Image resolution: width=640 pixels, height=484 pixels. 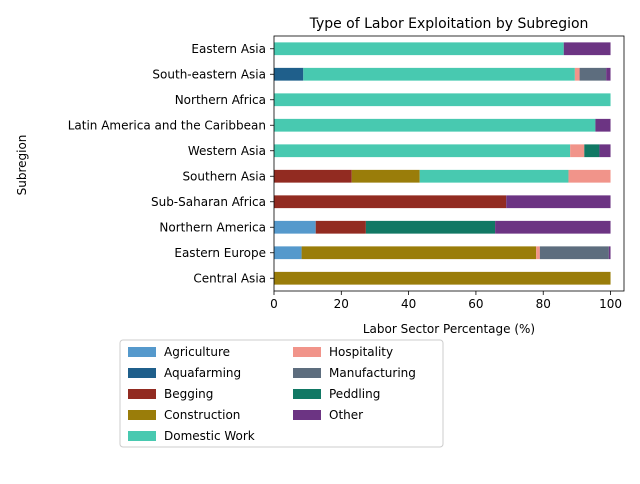 I want to click on legend-label: Hospitality, so click(x=361, y=352).